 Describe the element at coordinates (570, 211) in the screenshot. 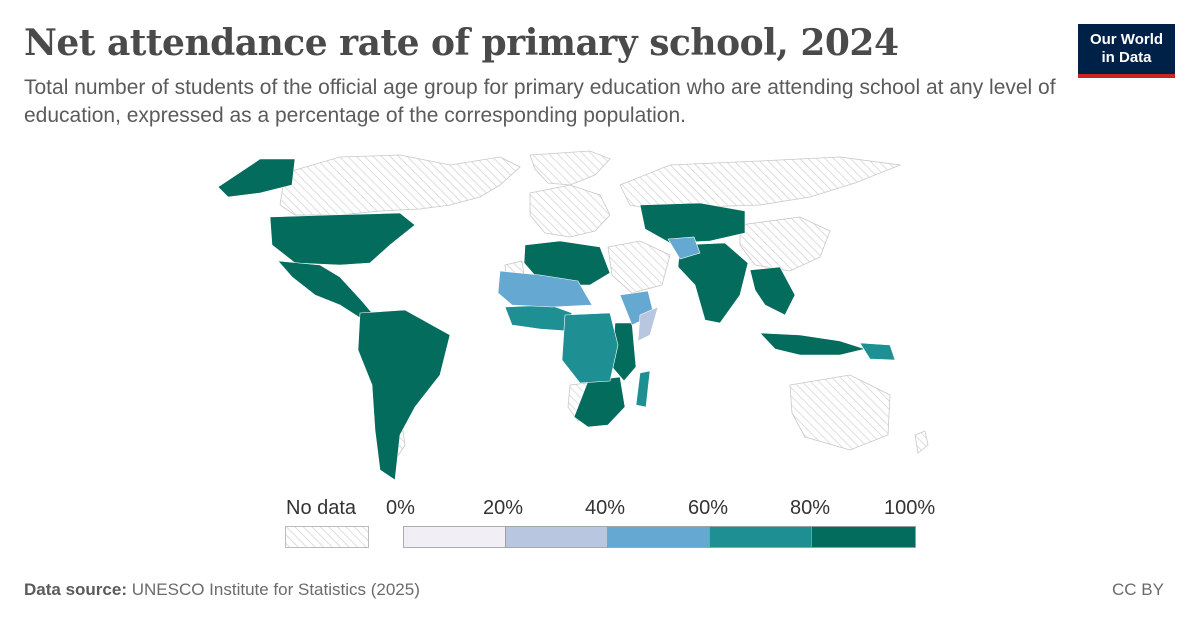

I see `europe-region` at that location.